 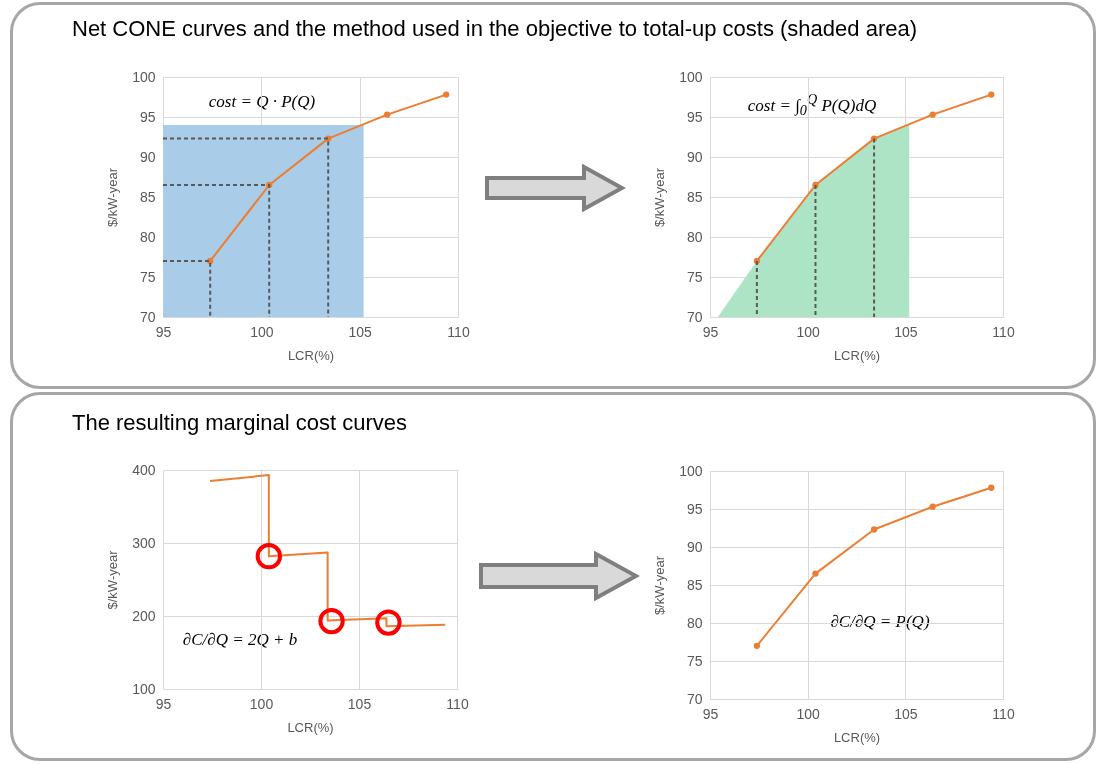 What do you see at coordinates (144, 542) in the screenshot?
I see `y-tick-label: 300` at bounding box center [144, 542].